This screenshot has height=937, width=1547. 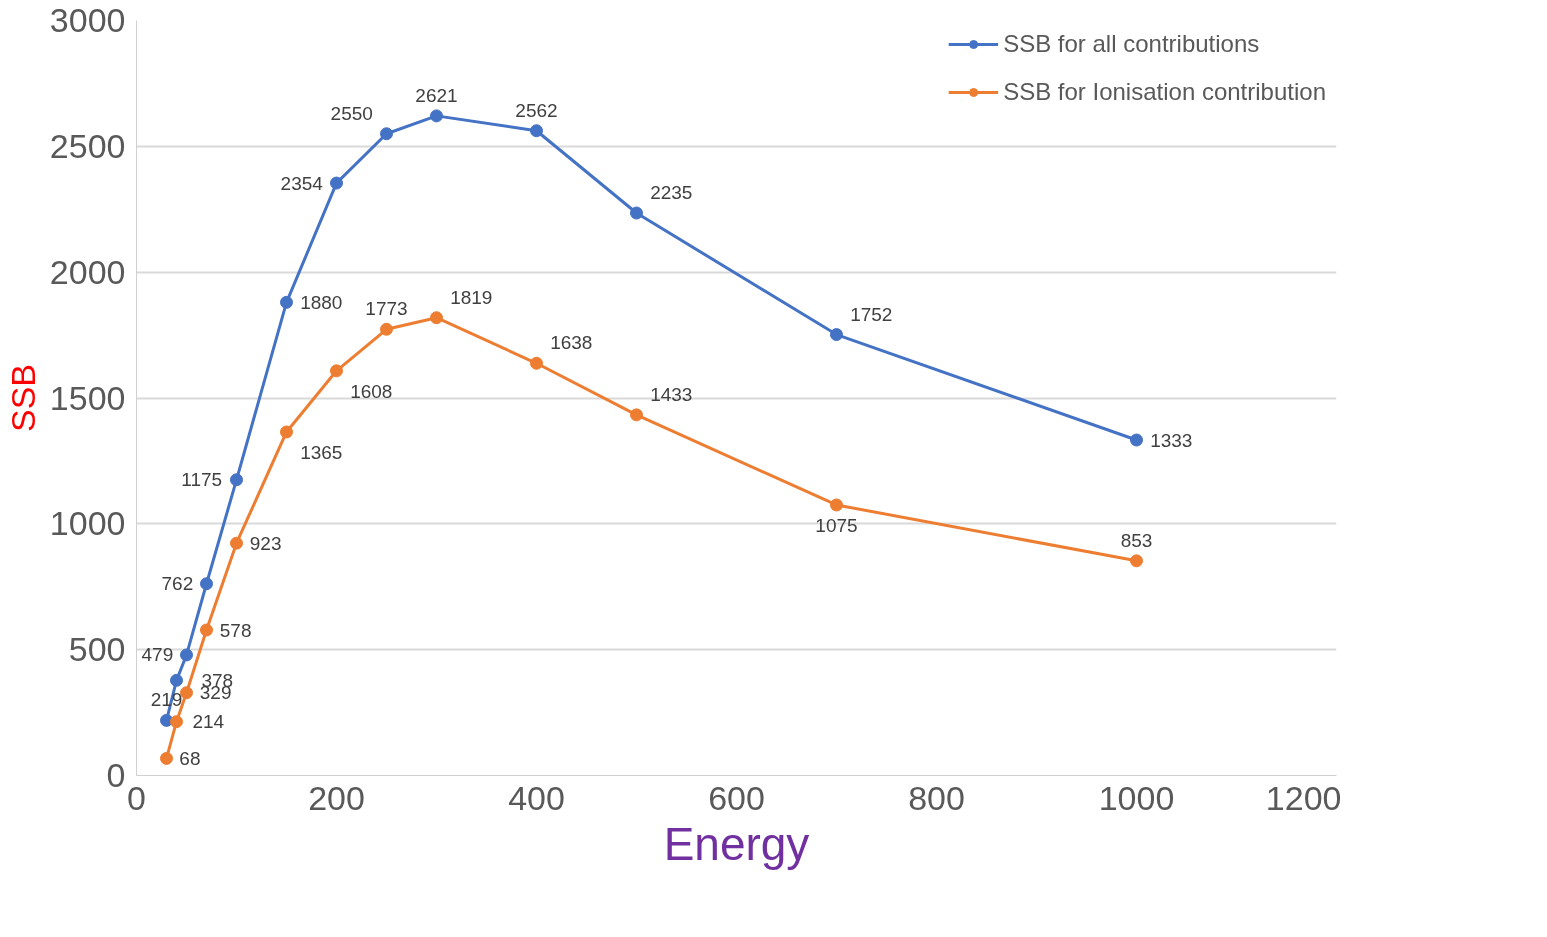 I want to click on data-label: 479, so click(x=157, y=655).